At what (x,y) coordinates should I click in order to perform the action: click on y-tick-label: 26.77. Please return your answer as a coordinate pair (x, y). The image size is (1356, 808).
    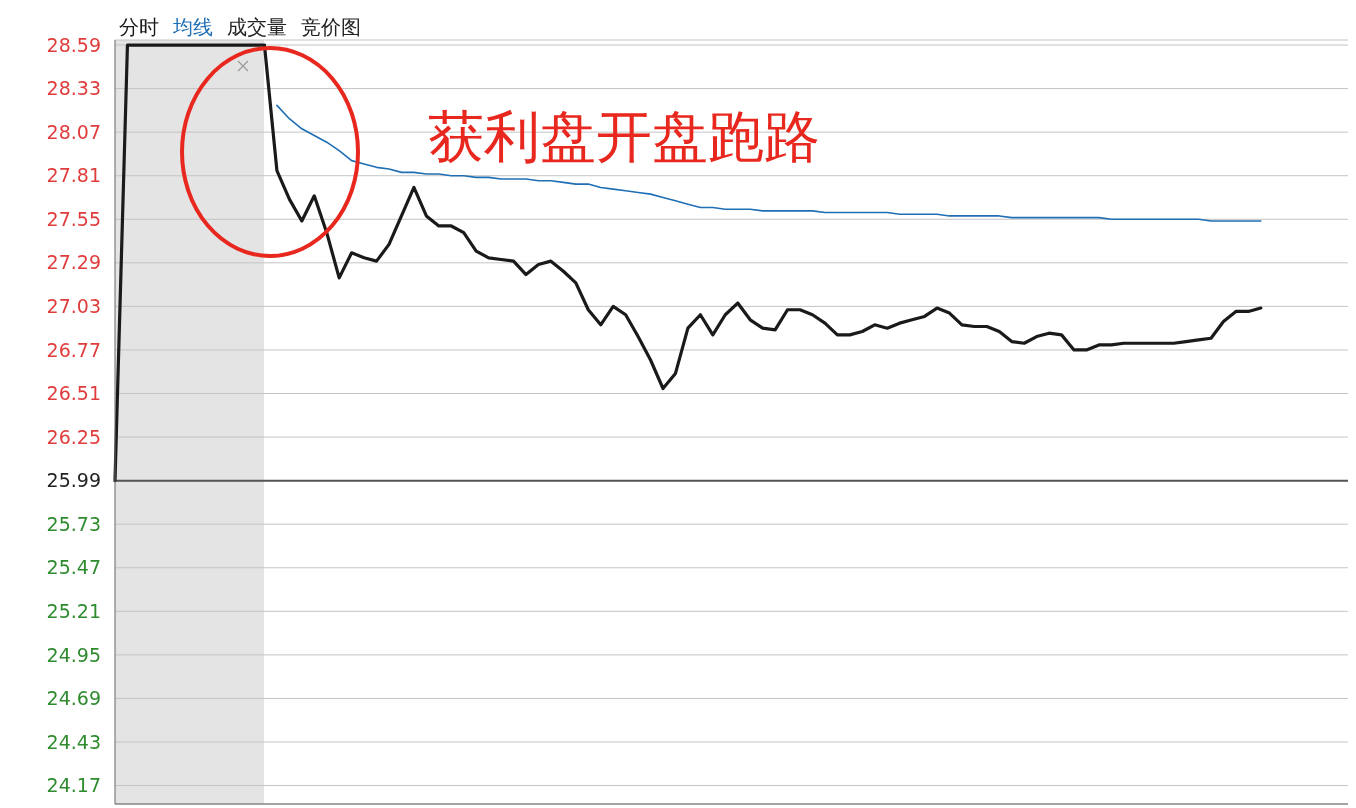
    Looking at the image, I should click on (73, 349).